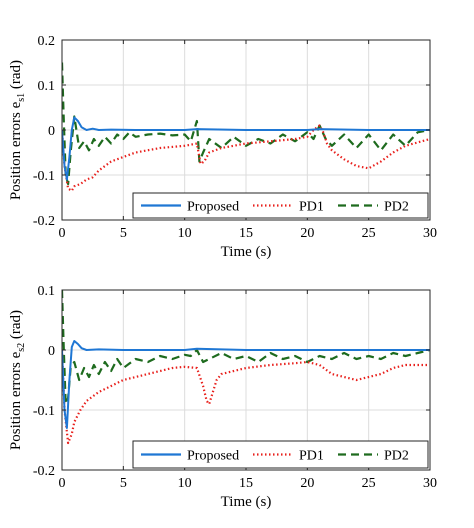  I want to click on series-line-pd1, so click(246, 158).